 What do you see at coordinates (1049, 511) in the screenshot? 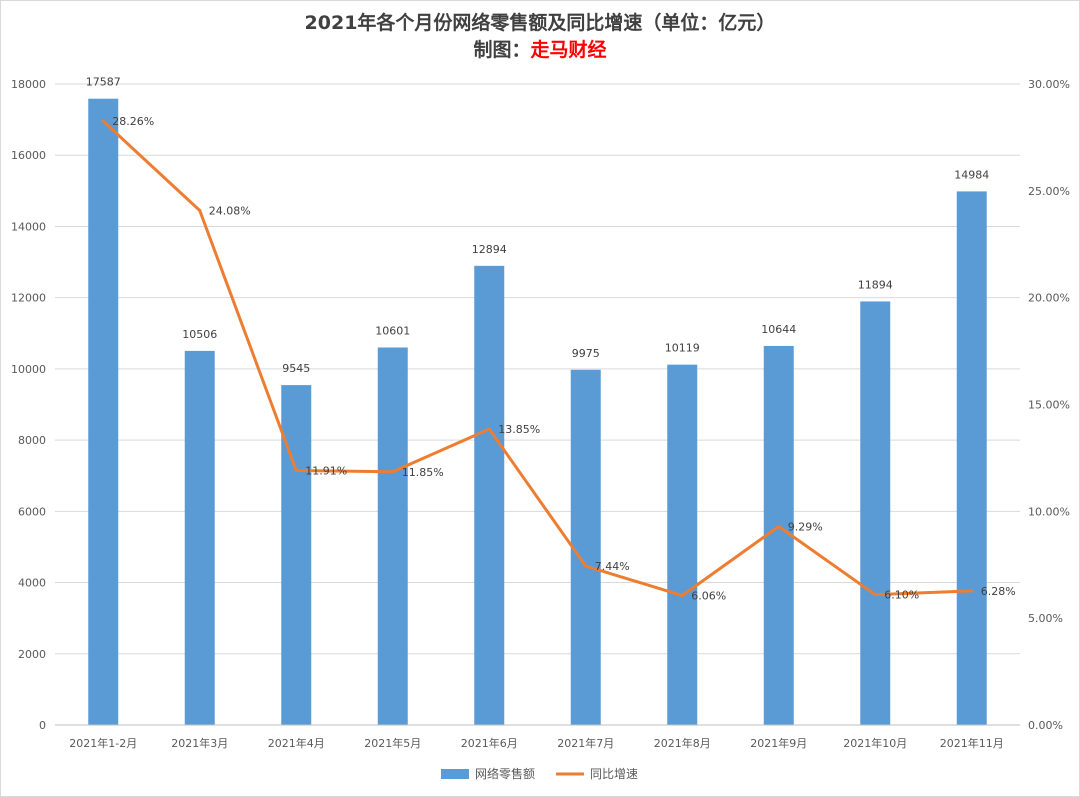
I see `y-right-tick-label: 10.00%` at bounding box center [1049, 511].